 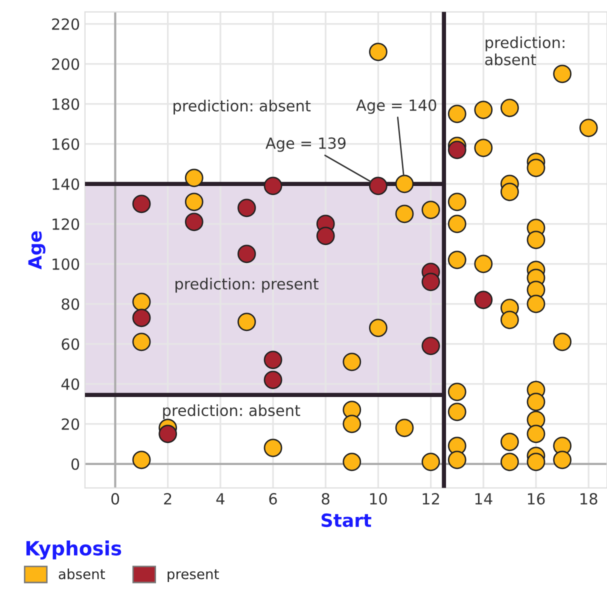 What do you see at coordinates (430, 498) in the screenshot?
I see `x-tick-label: 12` at bounding box center [430, 498].